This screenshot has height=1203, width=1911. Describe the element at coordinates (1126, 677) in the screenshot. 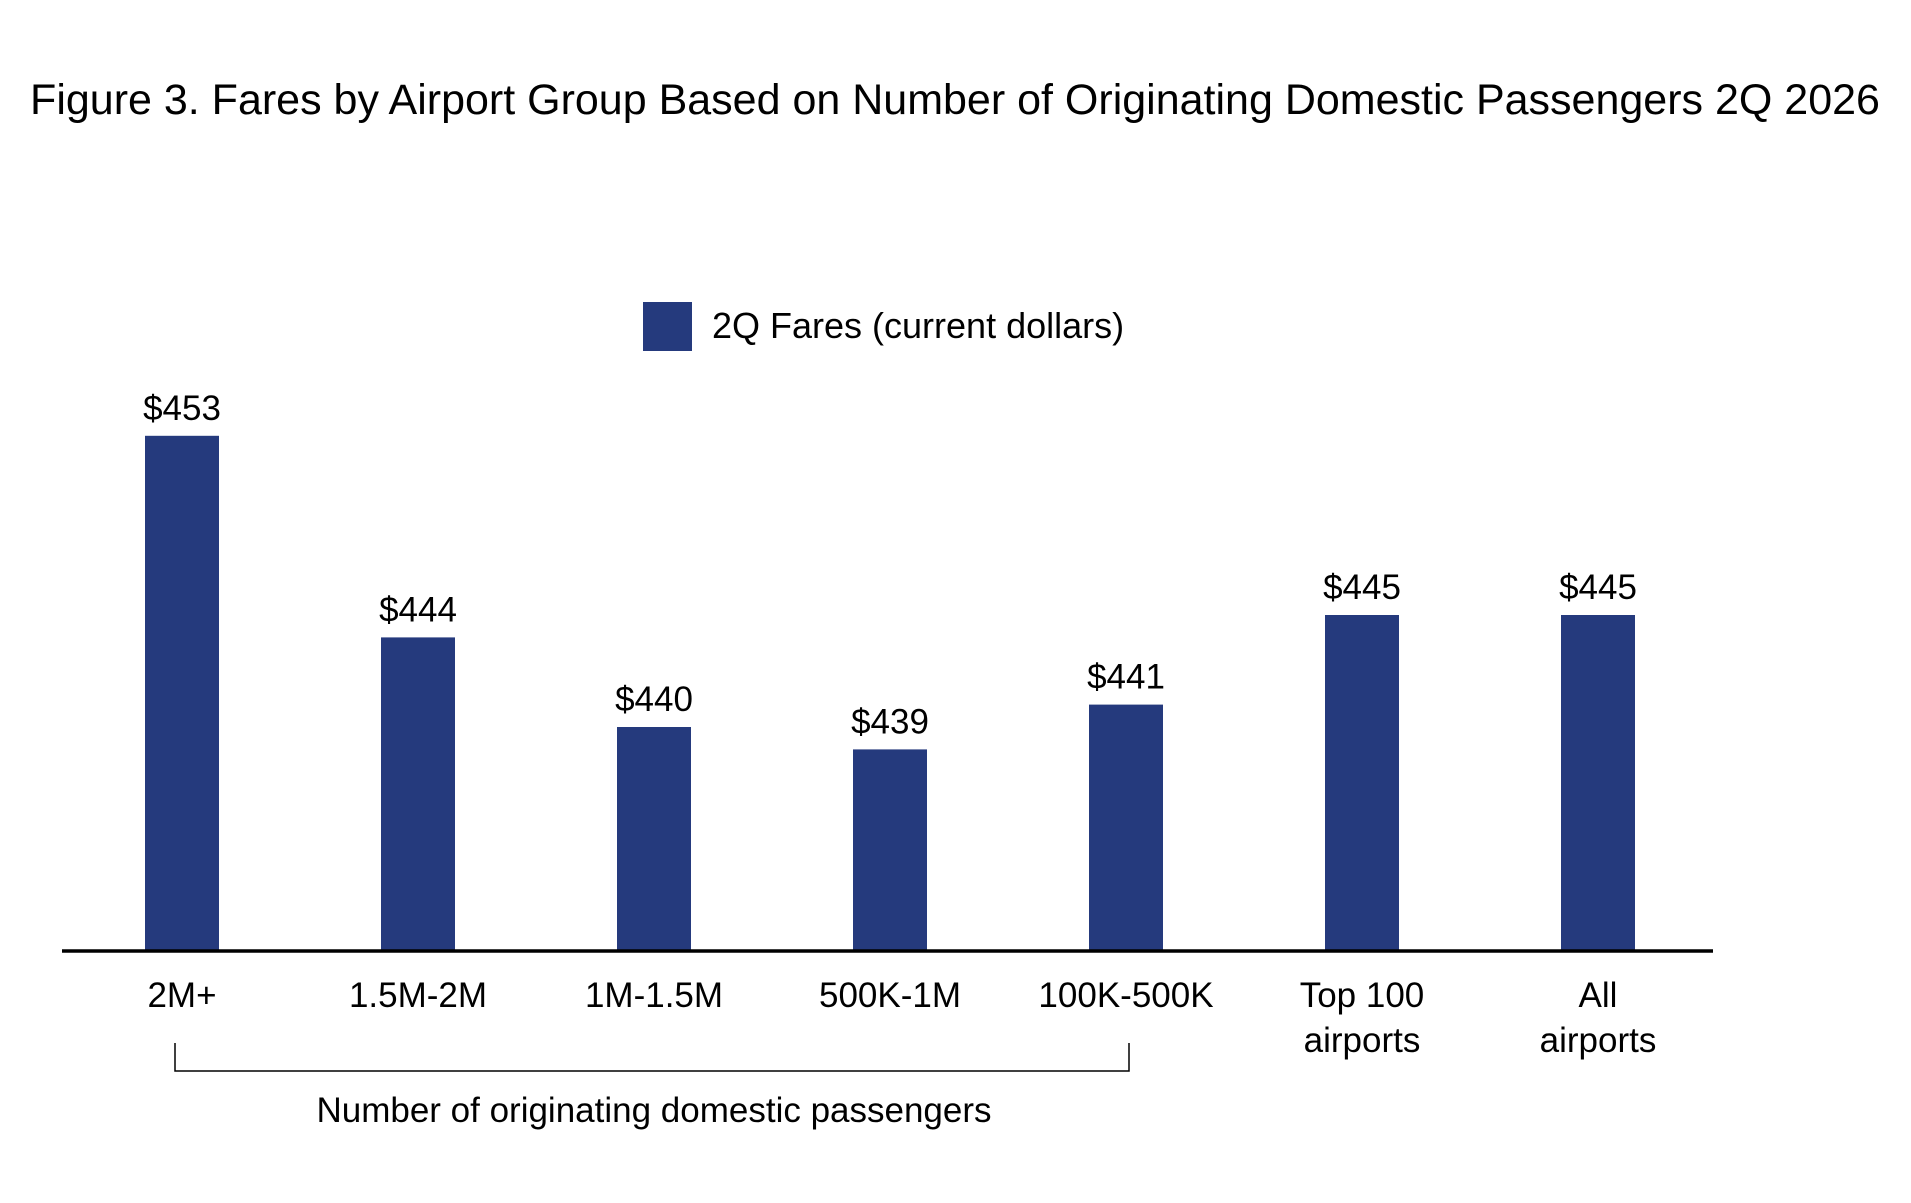

I see `bar-value-label: $441` at that location.